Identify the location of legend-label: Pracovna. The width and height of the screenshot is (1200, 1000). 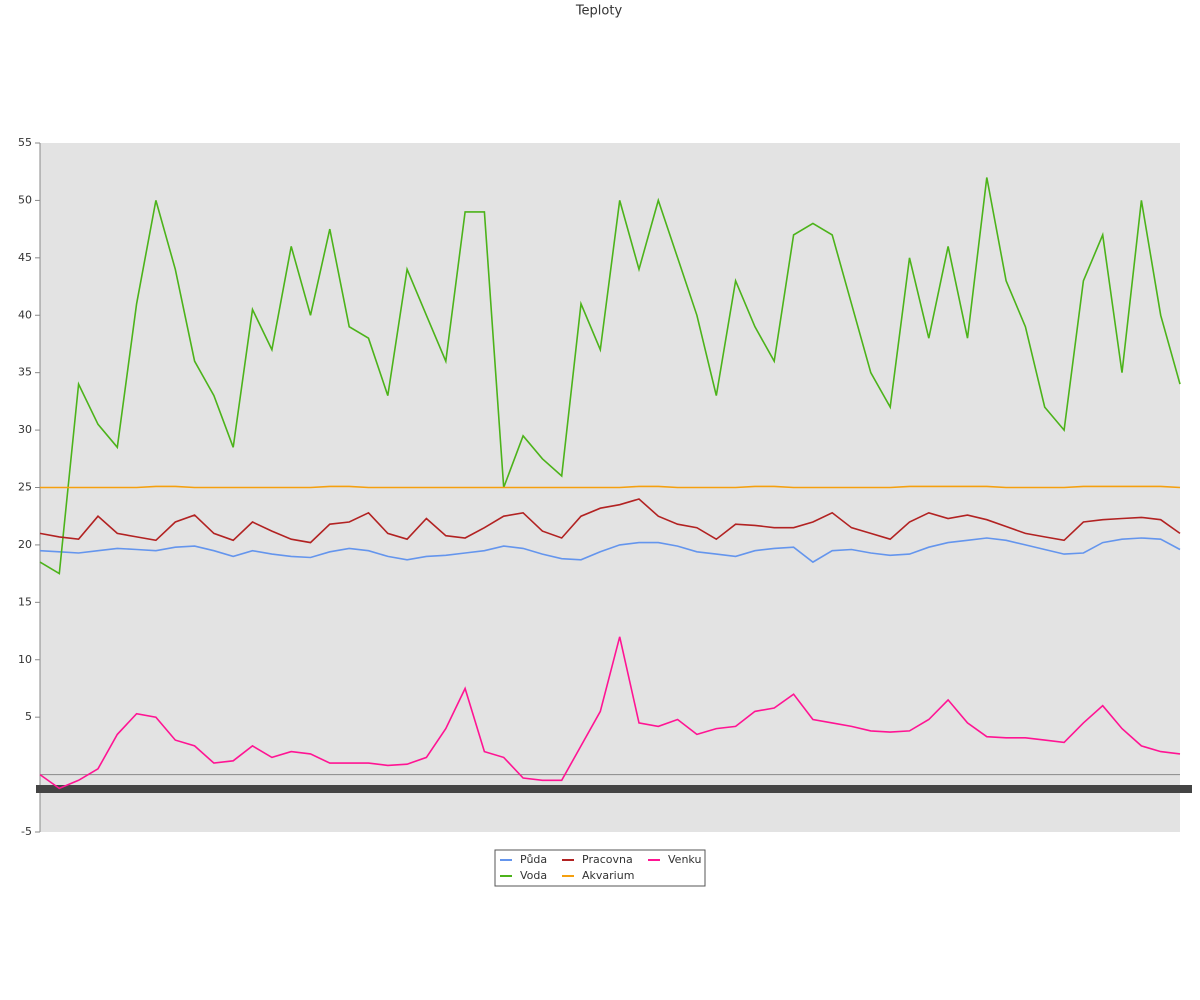
(607, 859).